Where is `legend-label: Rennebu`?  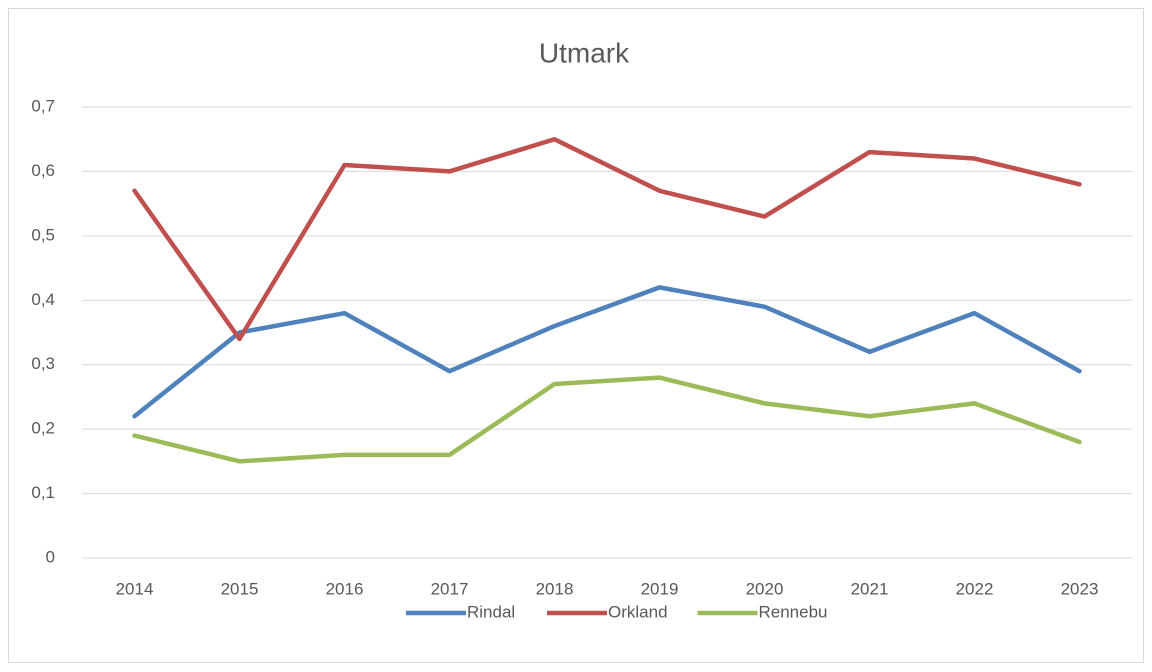
legend-label: Rennebu is located at coordinates (793, 611).